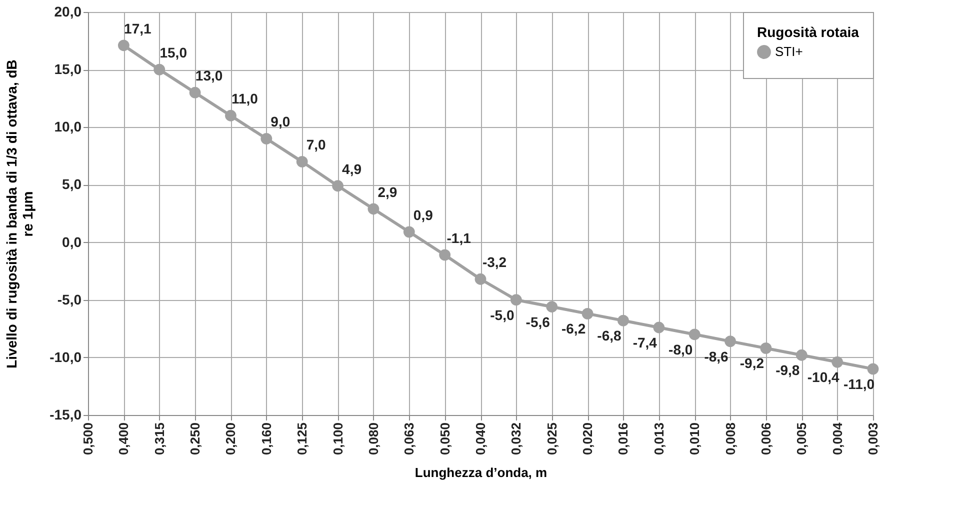 This screenshot has width=960, height=527. Describe the element at coordinates (388, 192) in the screenshot. I see `data-label: 2,9` at that location.